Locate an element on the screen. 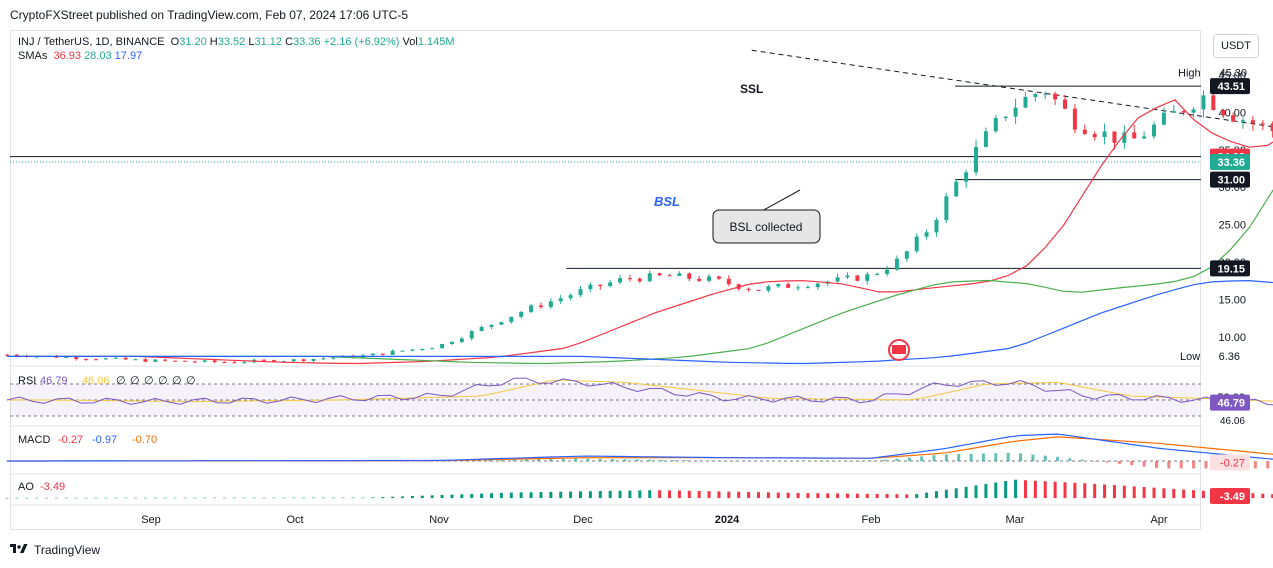 The width and height of the screenshot is (1273, 568). rsi-legend-empty: ∅ is located at coordinates (163, 381).